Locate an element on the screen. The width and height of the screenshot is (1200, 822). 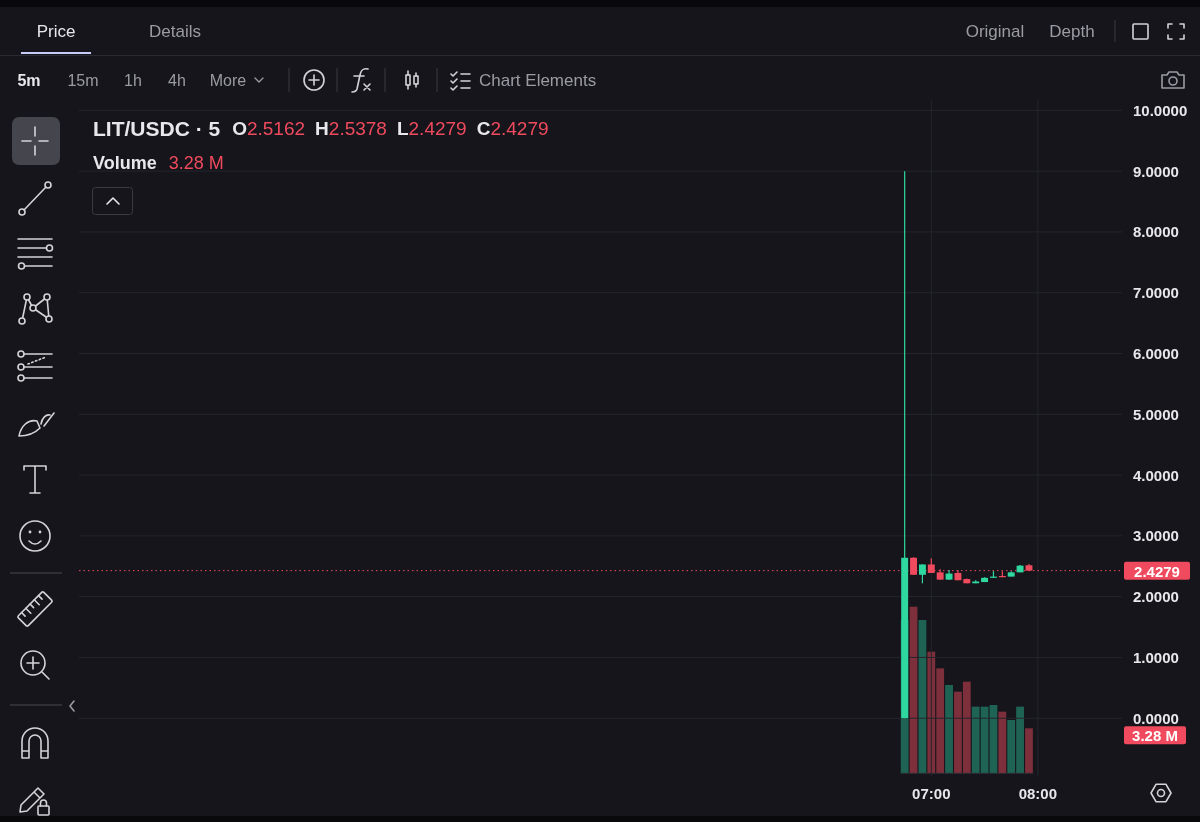
y-tick-label: 7.0000 is located at coordinates (1156, 293).